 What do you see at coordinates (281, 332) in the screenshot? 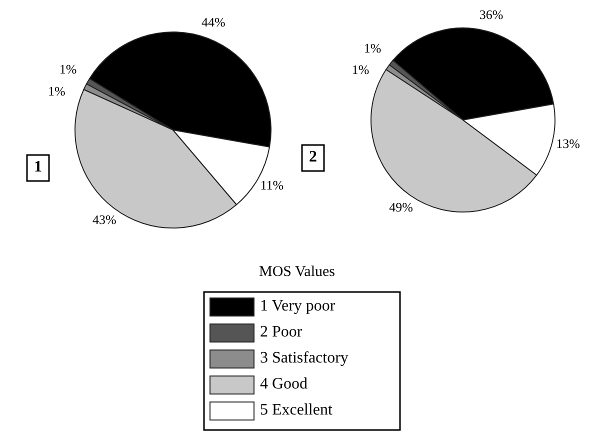
I see `legend-label: 2 Poor` at bounding box center [281, 332].